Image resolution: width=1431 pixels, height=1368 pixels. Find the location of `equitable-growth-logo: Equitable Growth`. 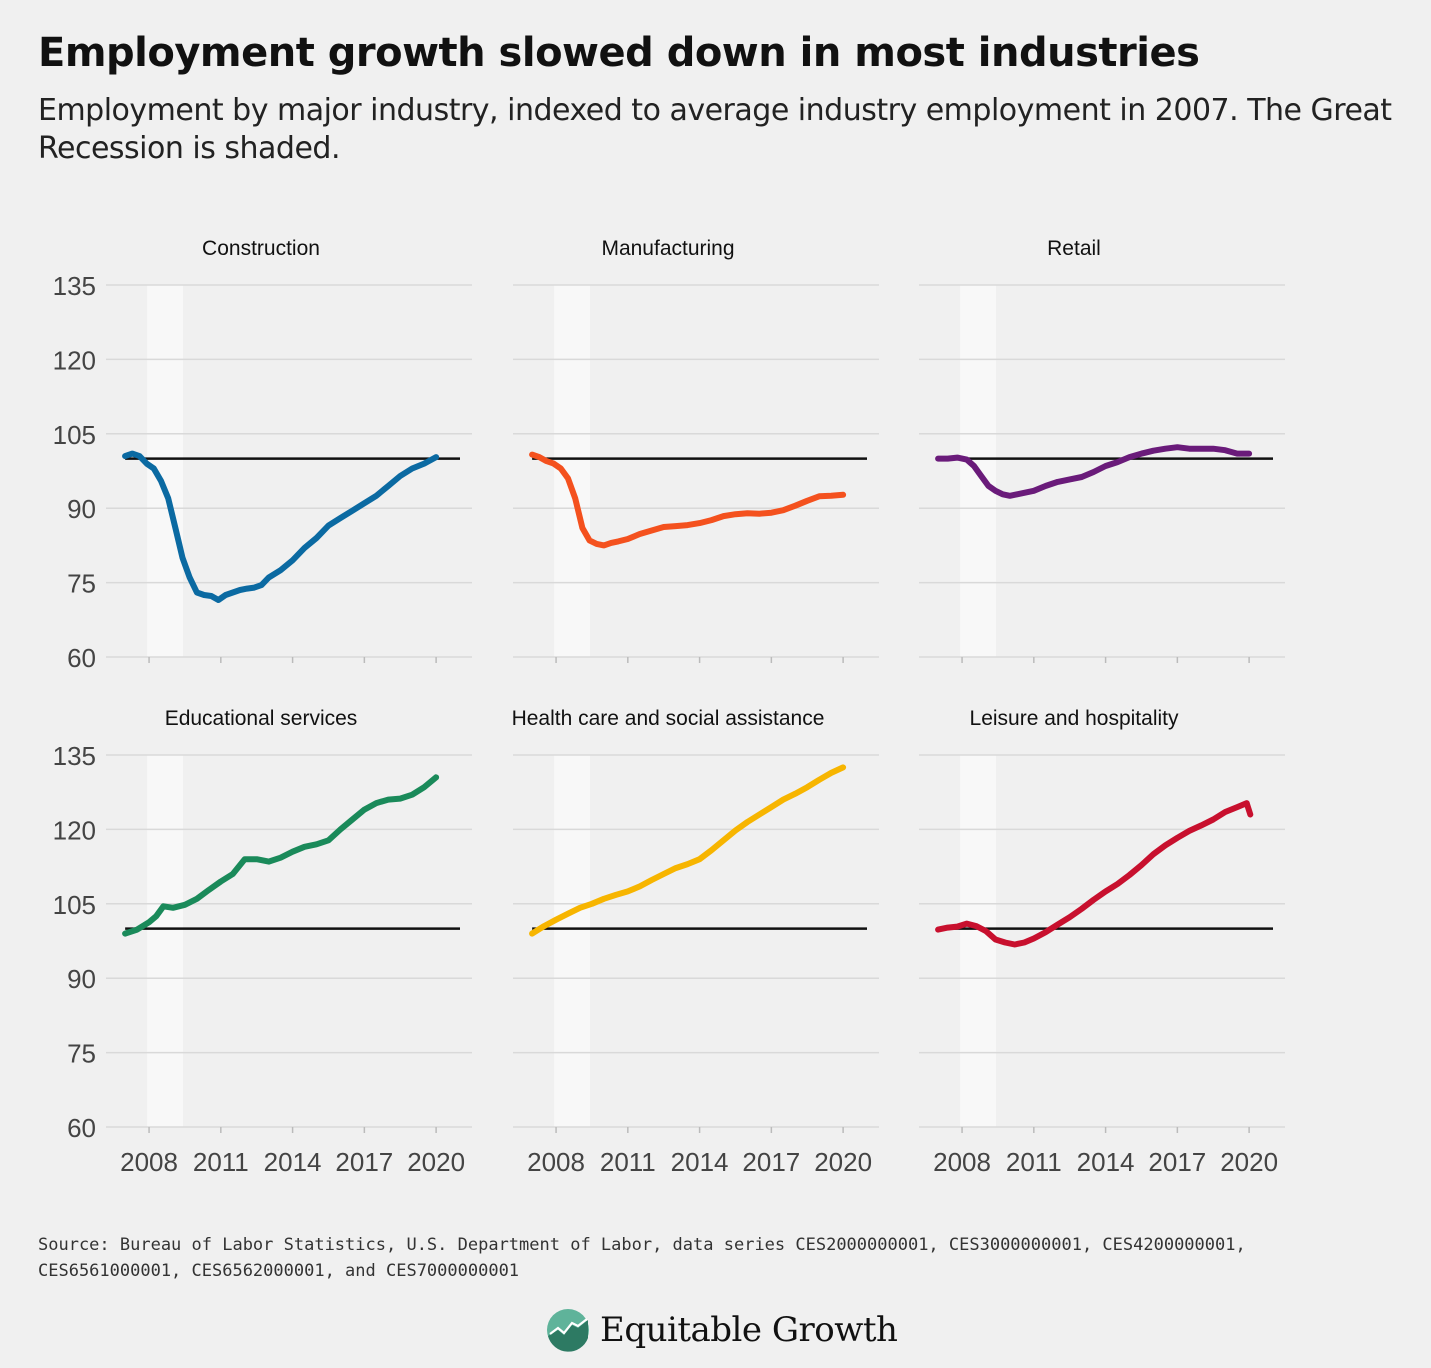

equitable-growth-logo: Equitable Growth is located at coordinates (722, 1330).